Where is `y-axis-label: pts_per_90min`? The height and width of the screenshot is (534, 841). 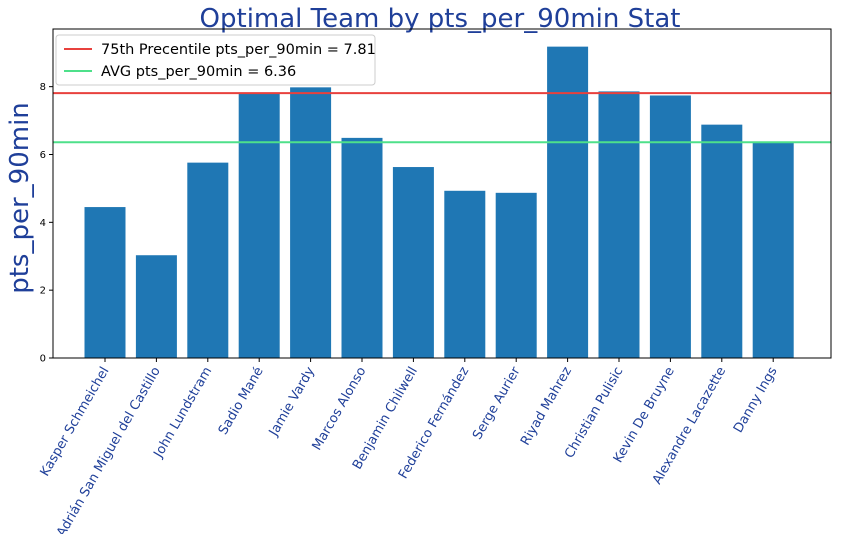 y-axis-label: pts_per_90min is located at coordinates (20, 198).